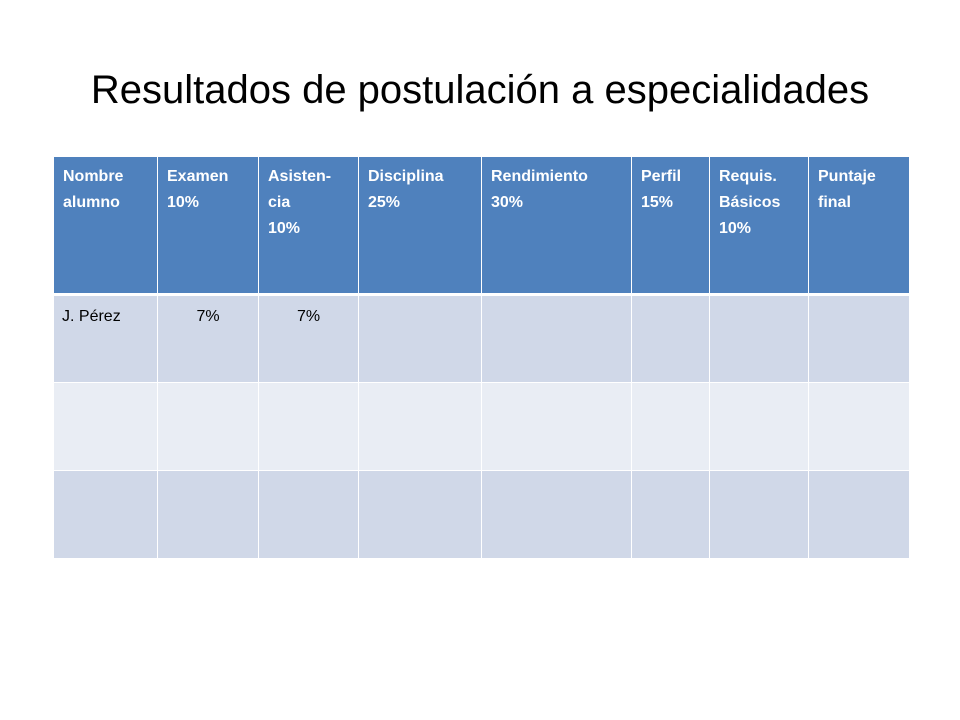 Image resolution: width=960 pixels, height=720 pixels. What do you see at coordinates (670, 226) in the screenshot?
I see `header-perfil: Perfil 15%` at bounding box center [670, 226].